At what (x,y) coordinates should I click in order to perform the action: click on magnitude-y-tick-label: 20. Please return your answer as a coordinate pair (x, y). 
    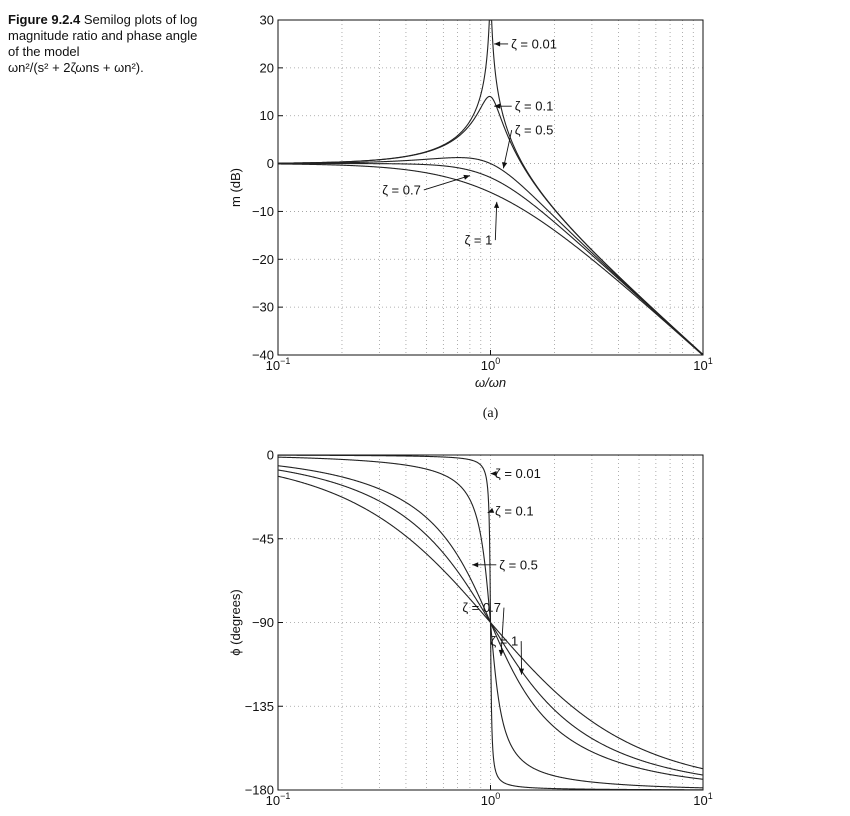
    Looking at the image, I should click on (267, 67).